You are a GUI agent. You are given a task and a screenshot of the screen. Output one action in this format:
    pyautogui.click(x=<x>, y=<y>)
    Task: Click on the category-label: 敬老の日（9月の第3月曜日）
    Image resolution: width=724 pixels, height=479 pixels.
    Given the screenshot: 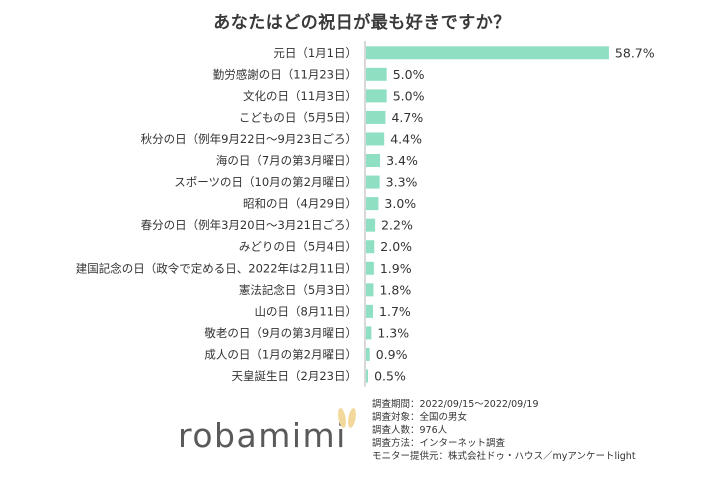 What is the action you would take?
    pyautogui.click(x=280, y=333)
    